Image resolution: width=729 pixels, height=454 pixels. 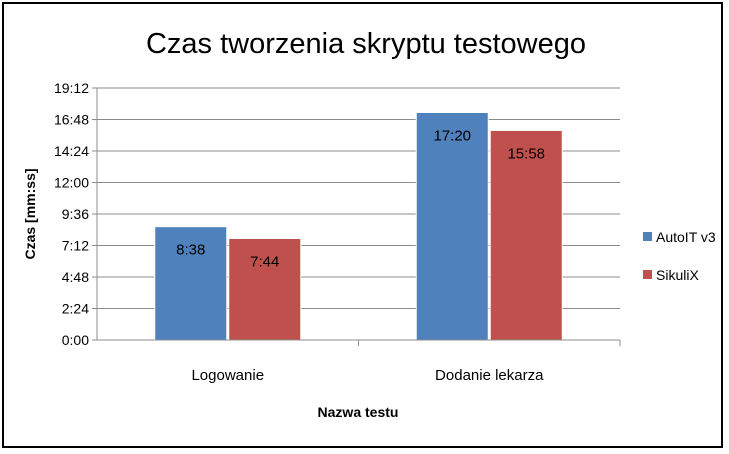 I want to click on data-label: 17:20, so click(x=452, y=136).